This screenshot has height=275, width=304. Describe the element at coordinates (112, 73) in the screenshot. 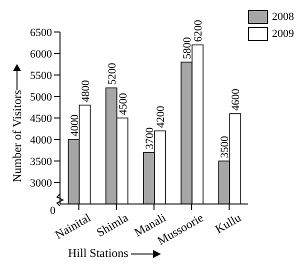

I see `data-label: 5200` at that location.